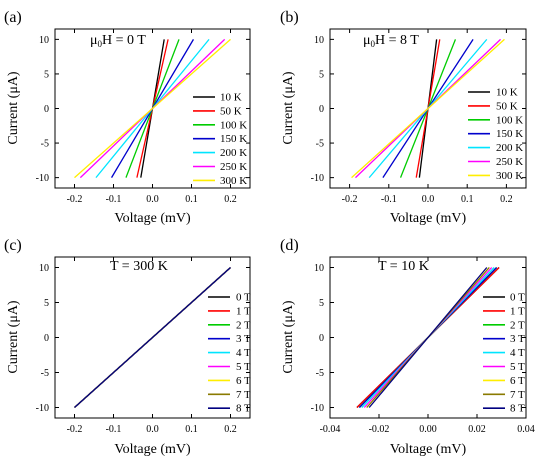 This screenshot has width=550, height=462. I want to click on annotation-rest: H = 8 T, so click(397, 40).